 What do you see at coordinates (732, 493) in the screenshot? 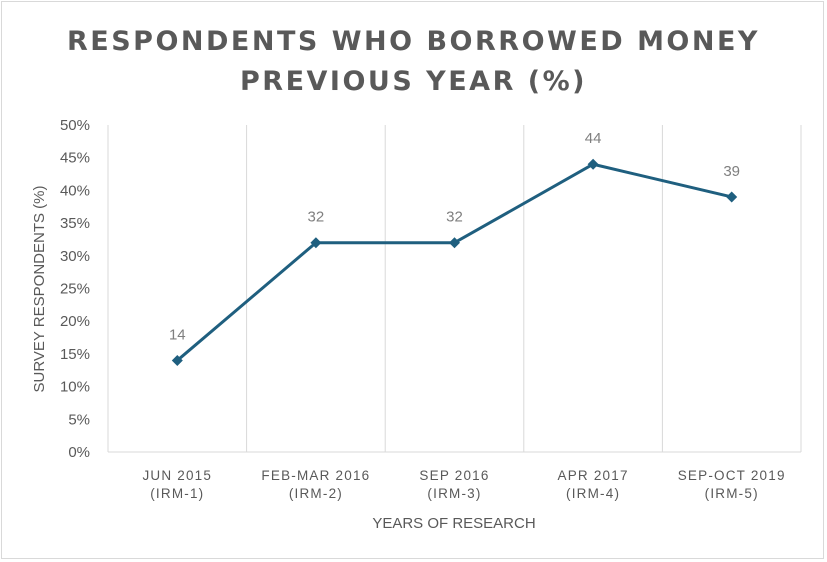
I see `x-tick-label: (IRM-5)` at bounding box center [732, 493].